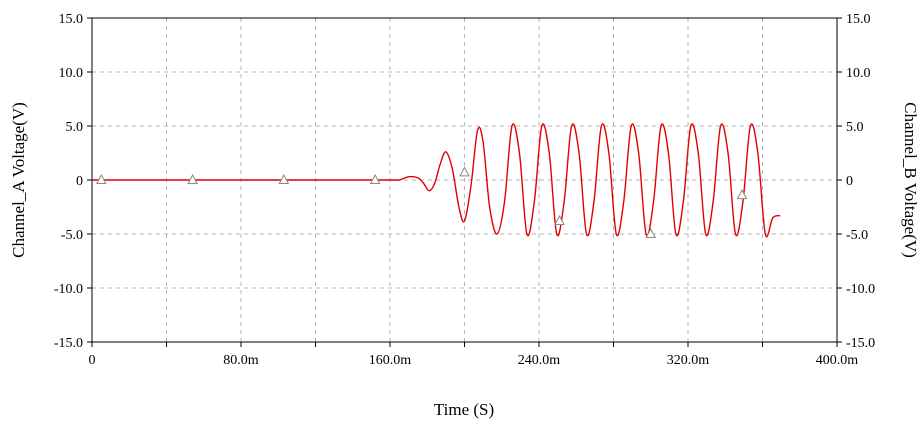 The width and height of the screenshot is (922, 428). What do you see at coordinates (421, 202) in the screenshot?
I see `marker-layer` at bounding box center [421, 202].